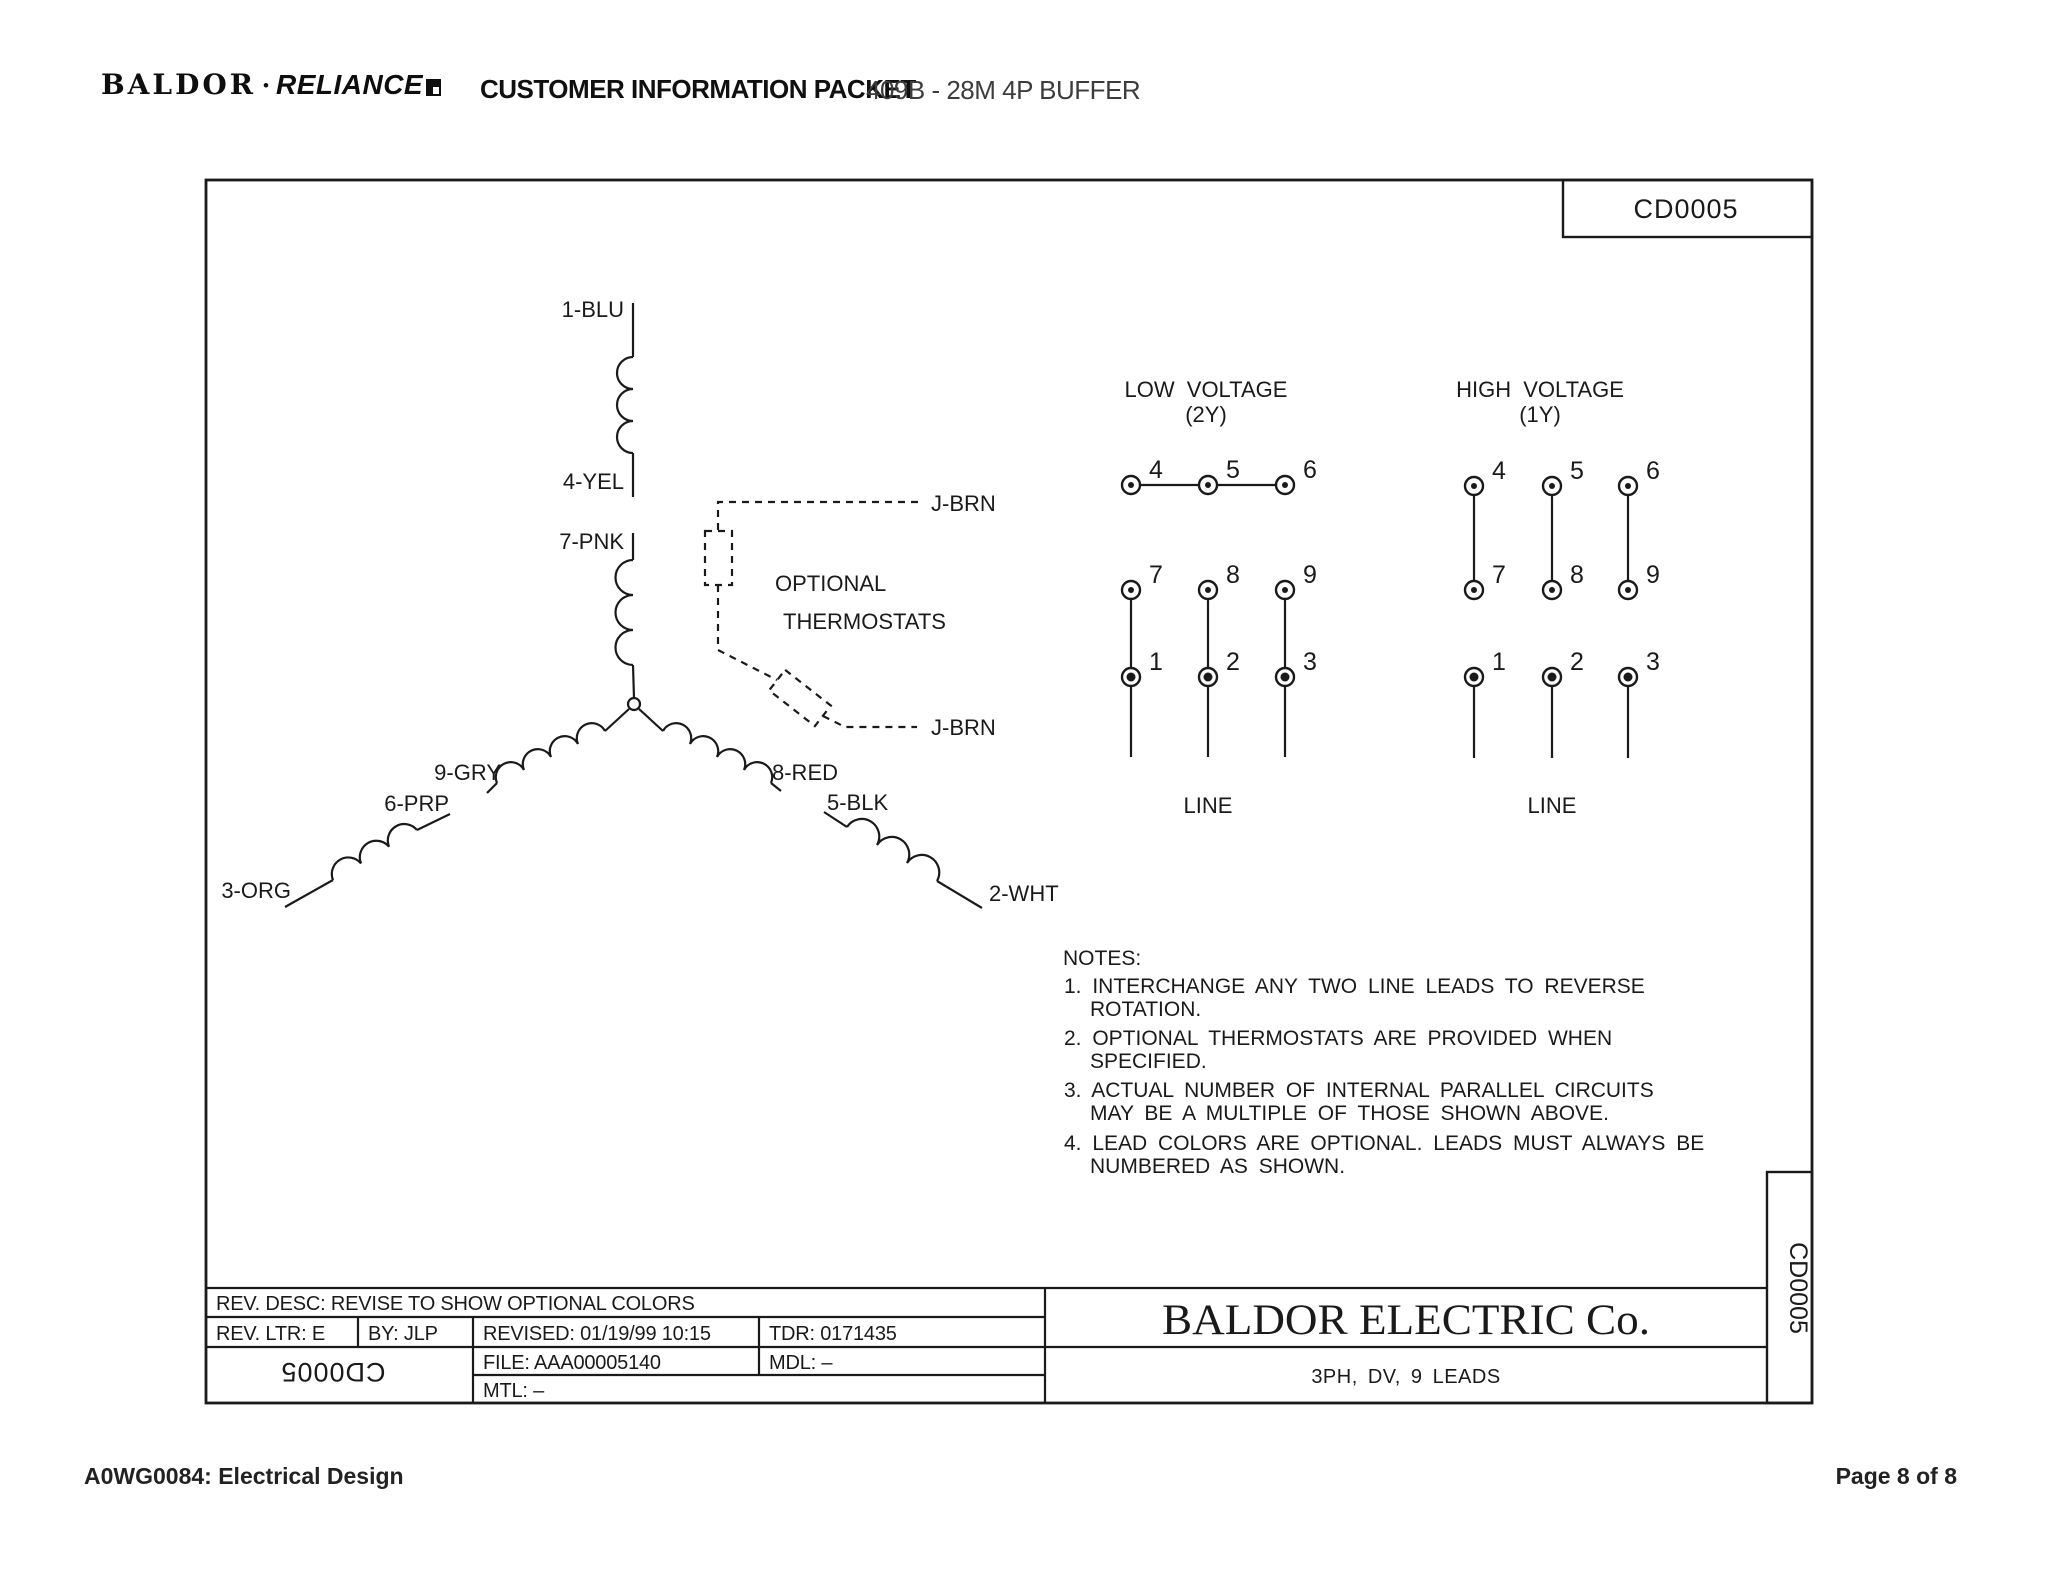 This screenshot has height=1582, width=2048. What do you see at coordinates (1798, 1288) in the screenshot?
I see `sheet-code-tab: CD0005` at bounding box center [1798, 1288].